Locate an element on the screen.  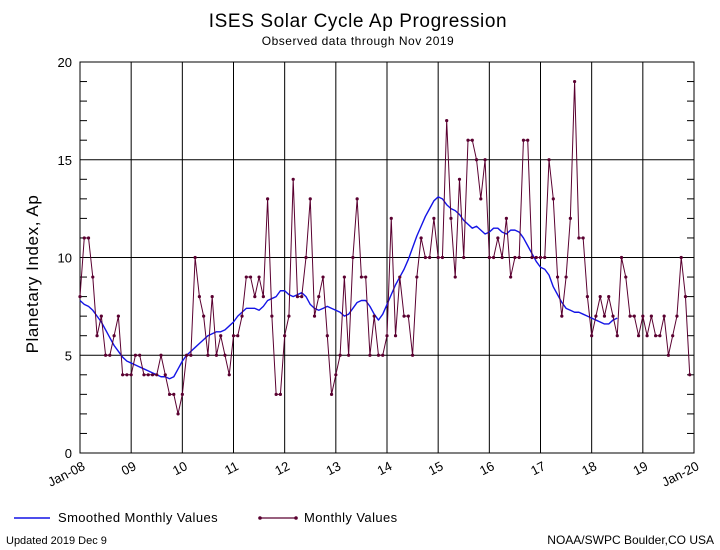
x-tick-label: 10 is located at coordinates (180, 468).